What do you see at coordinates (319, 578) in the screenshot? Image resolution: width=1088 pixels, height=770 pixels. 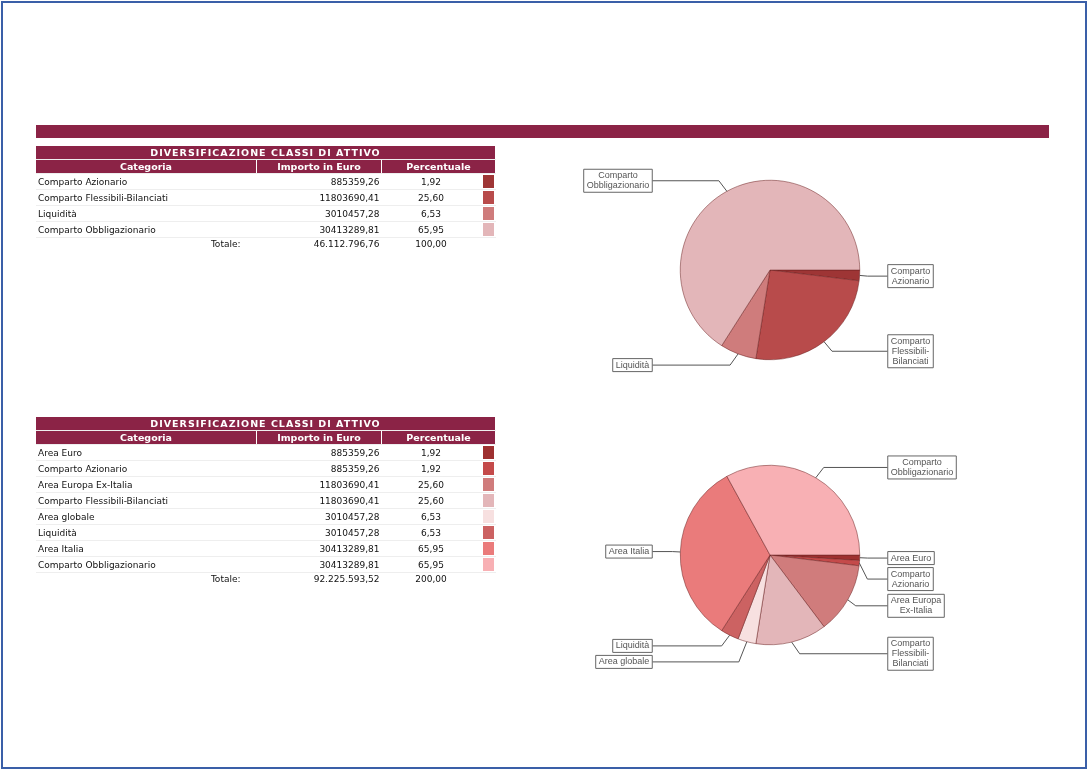 I see `text: 92.225.593,52` at bounding box center [319, 578].